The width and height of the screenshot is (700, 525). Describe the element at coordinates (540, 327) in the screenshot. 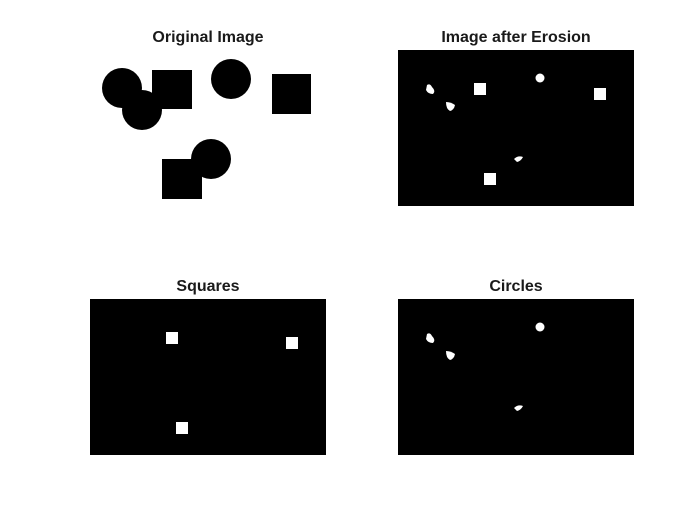

I see `circles-dot` at that location.